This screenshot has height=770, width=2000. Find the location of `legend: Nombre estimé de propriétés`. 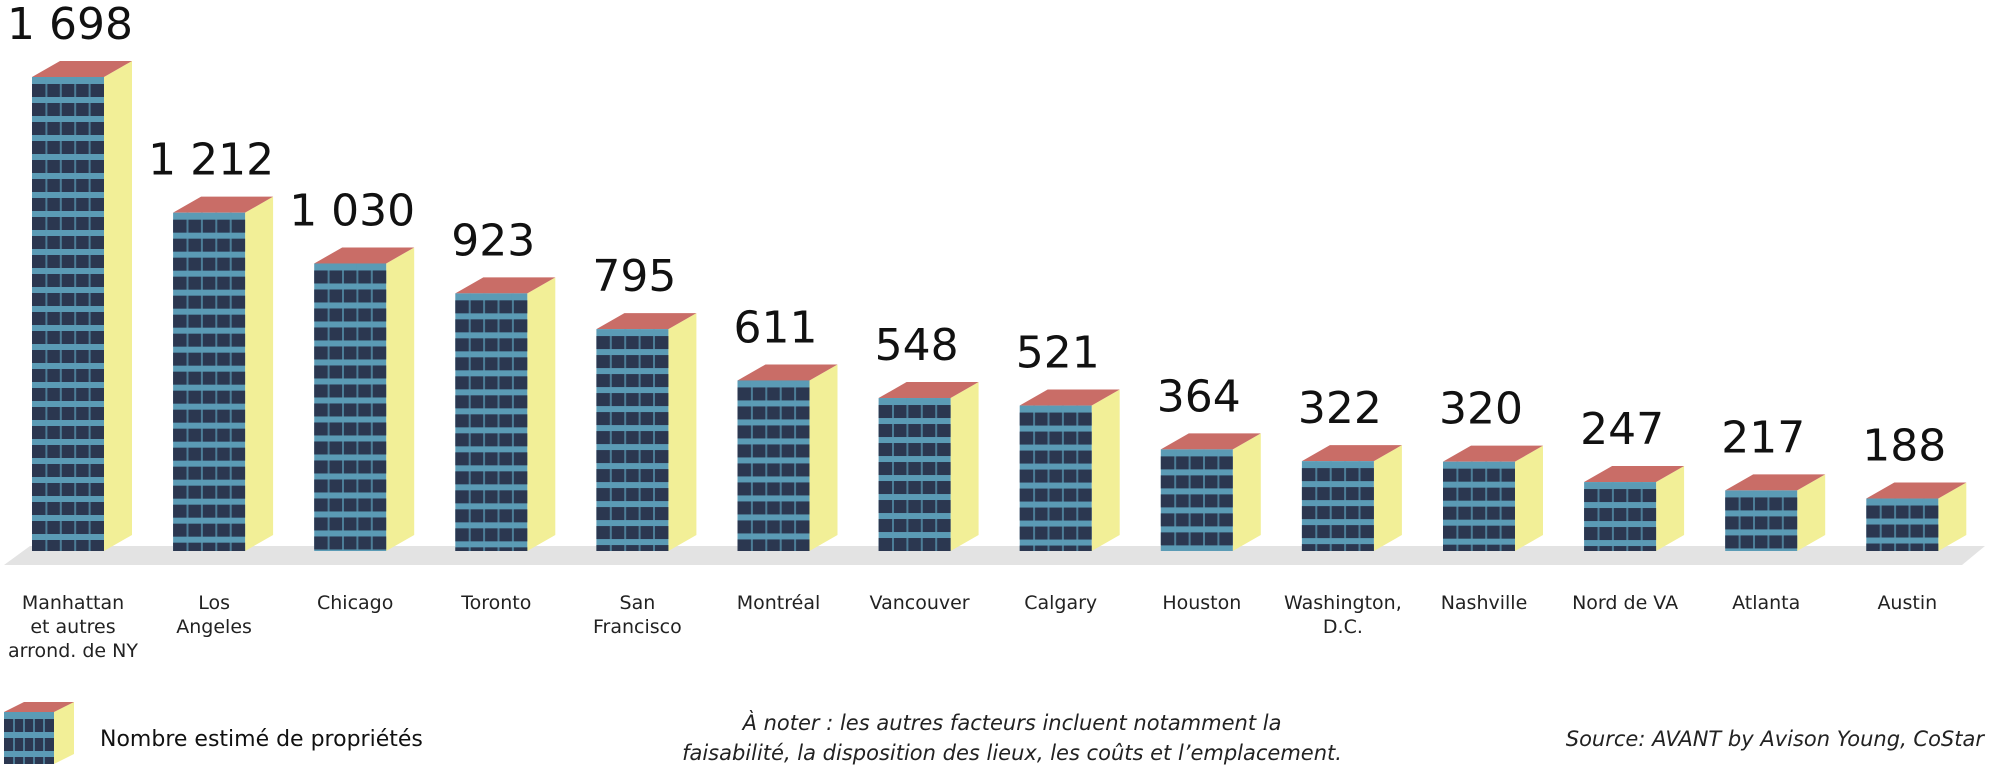

legend: Nombre estimé de propriétés is located at coordinates (213, 733).